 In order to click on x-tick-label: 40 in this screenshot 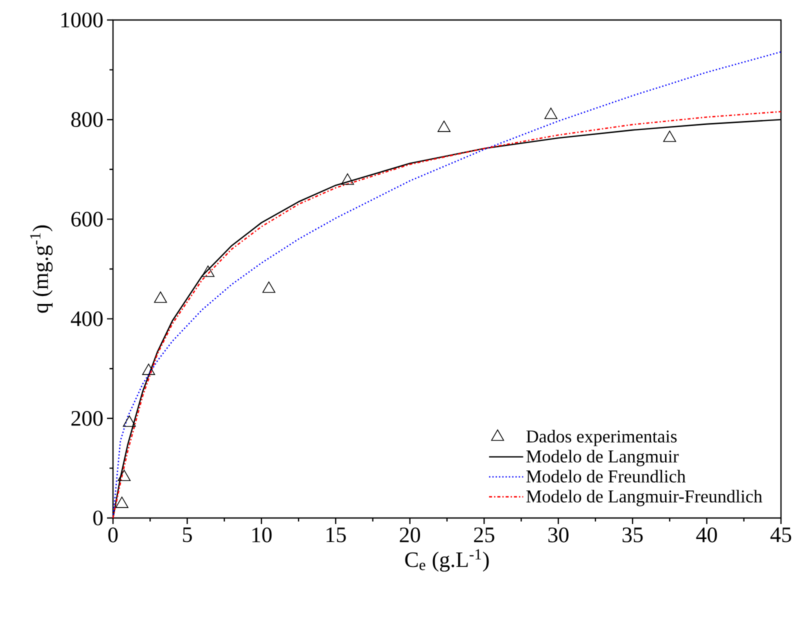, I will do `click(706, 535)`.